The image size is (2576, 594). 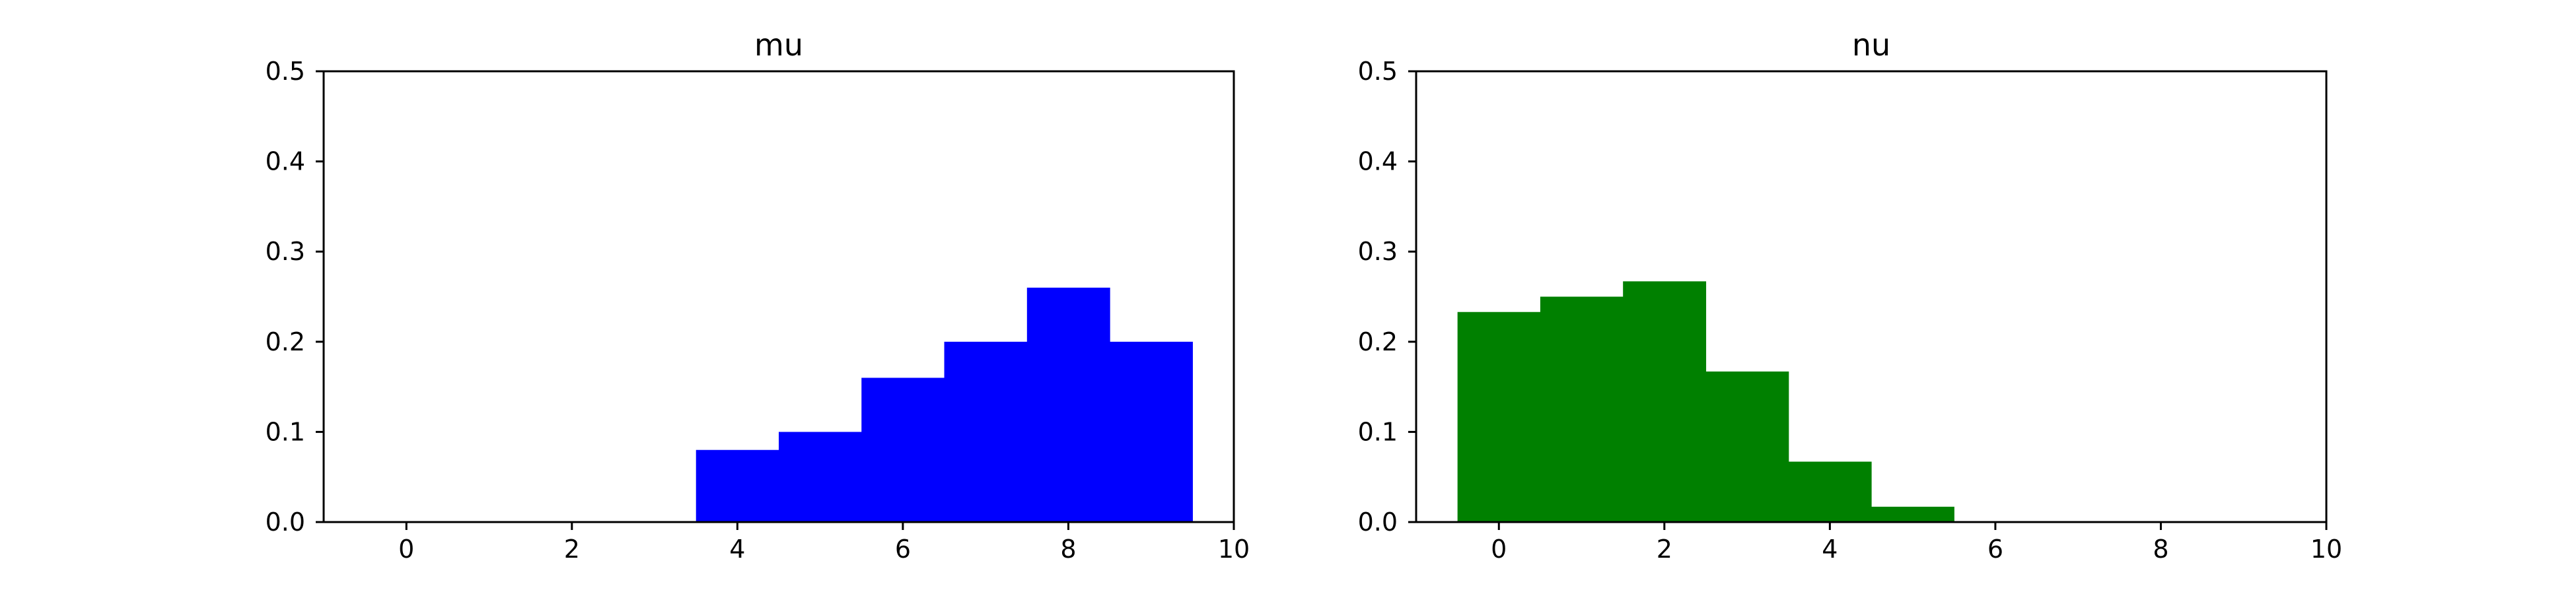 I want to click on bar-x8, so click(x=1068, y=404).